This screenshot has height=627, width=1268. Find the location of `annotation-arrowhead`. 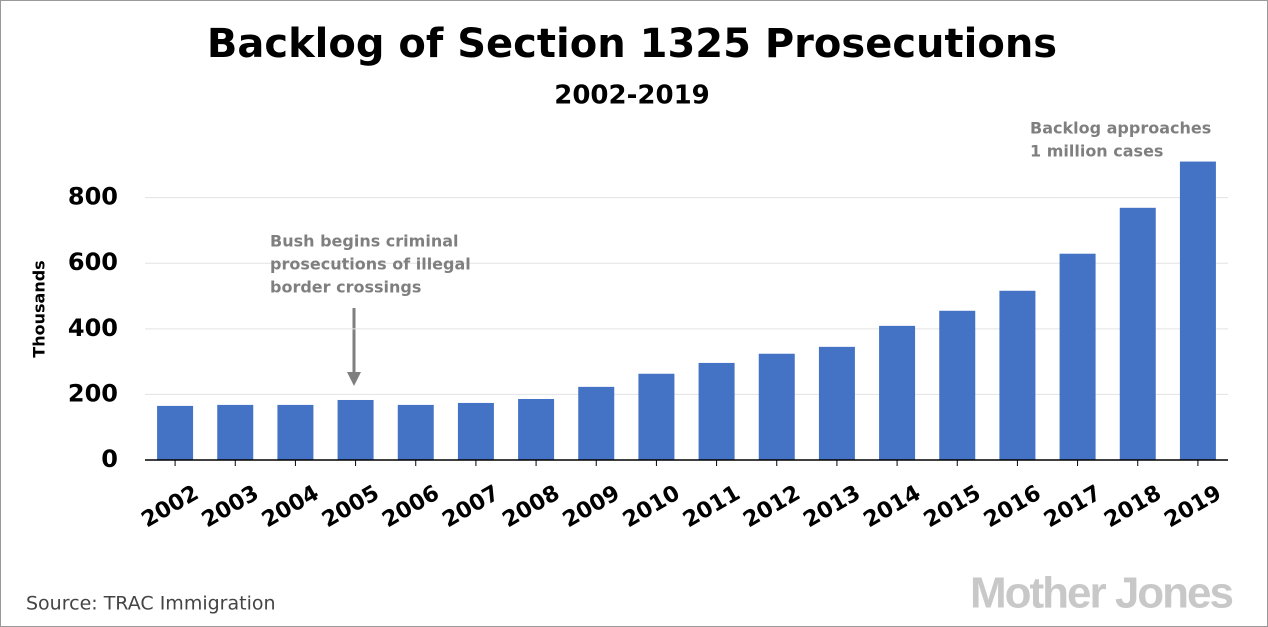

annotation-arrowhead is located at coordinates (354, 379).